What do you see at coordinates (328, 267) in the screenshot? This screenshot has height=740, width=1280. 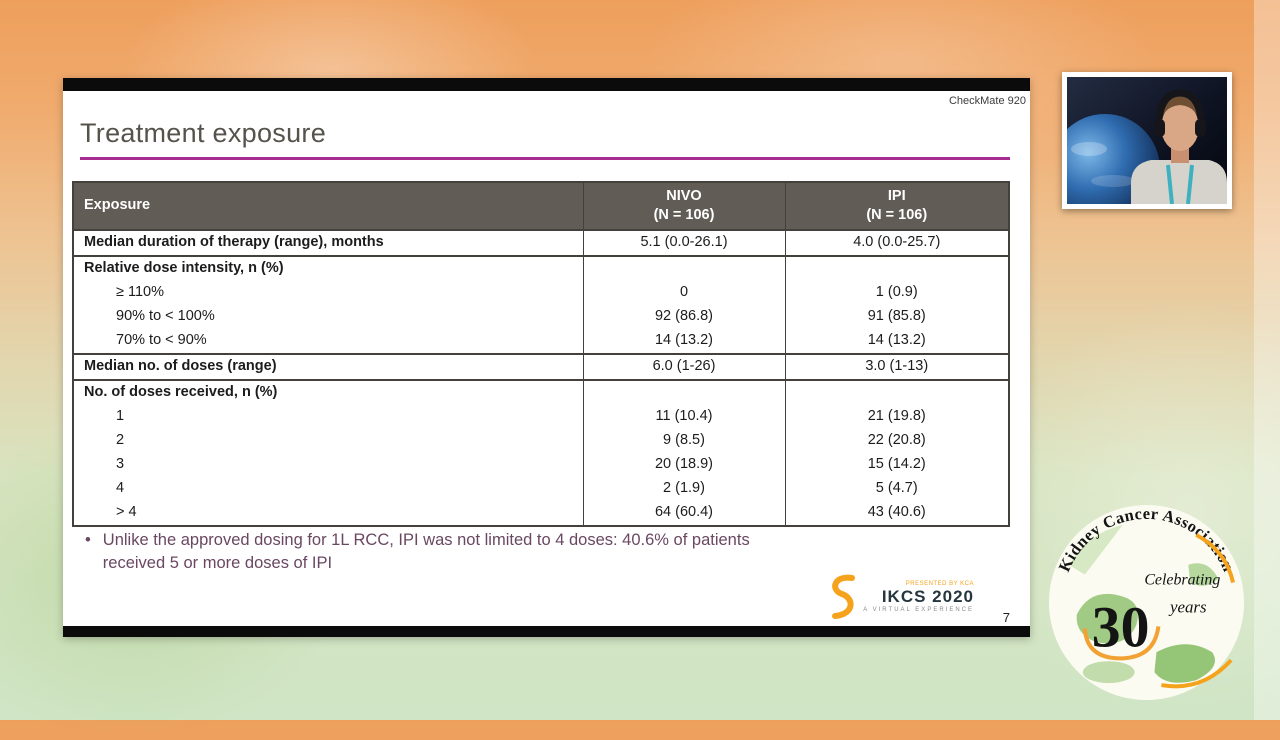 I see `row-label: Relative dose intensity, n (%)` at bounding box center [328, 267].